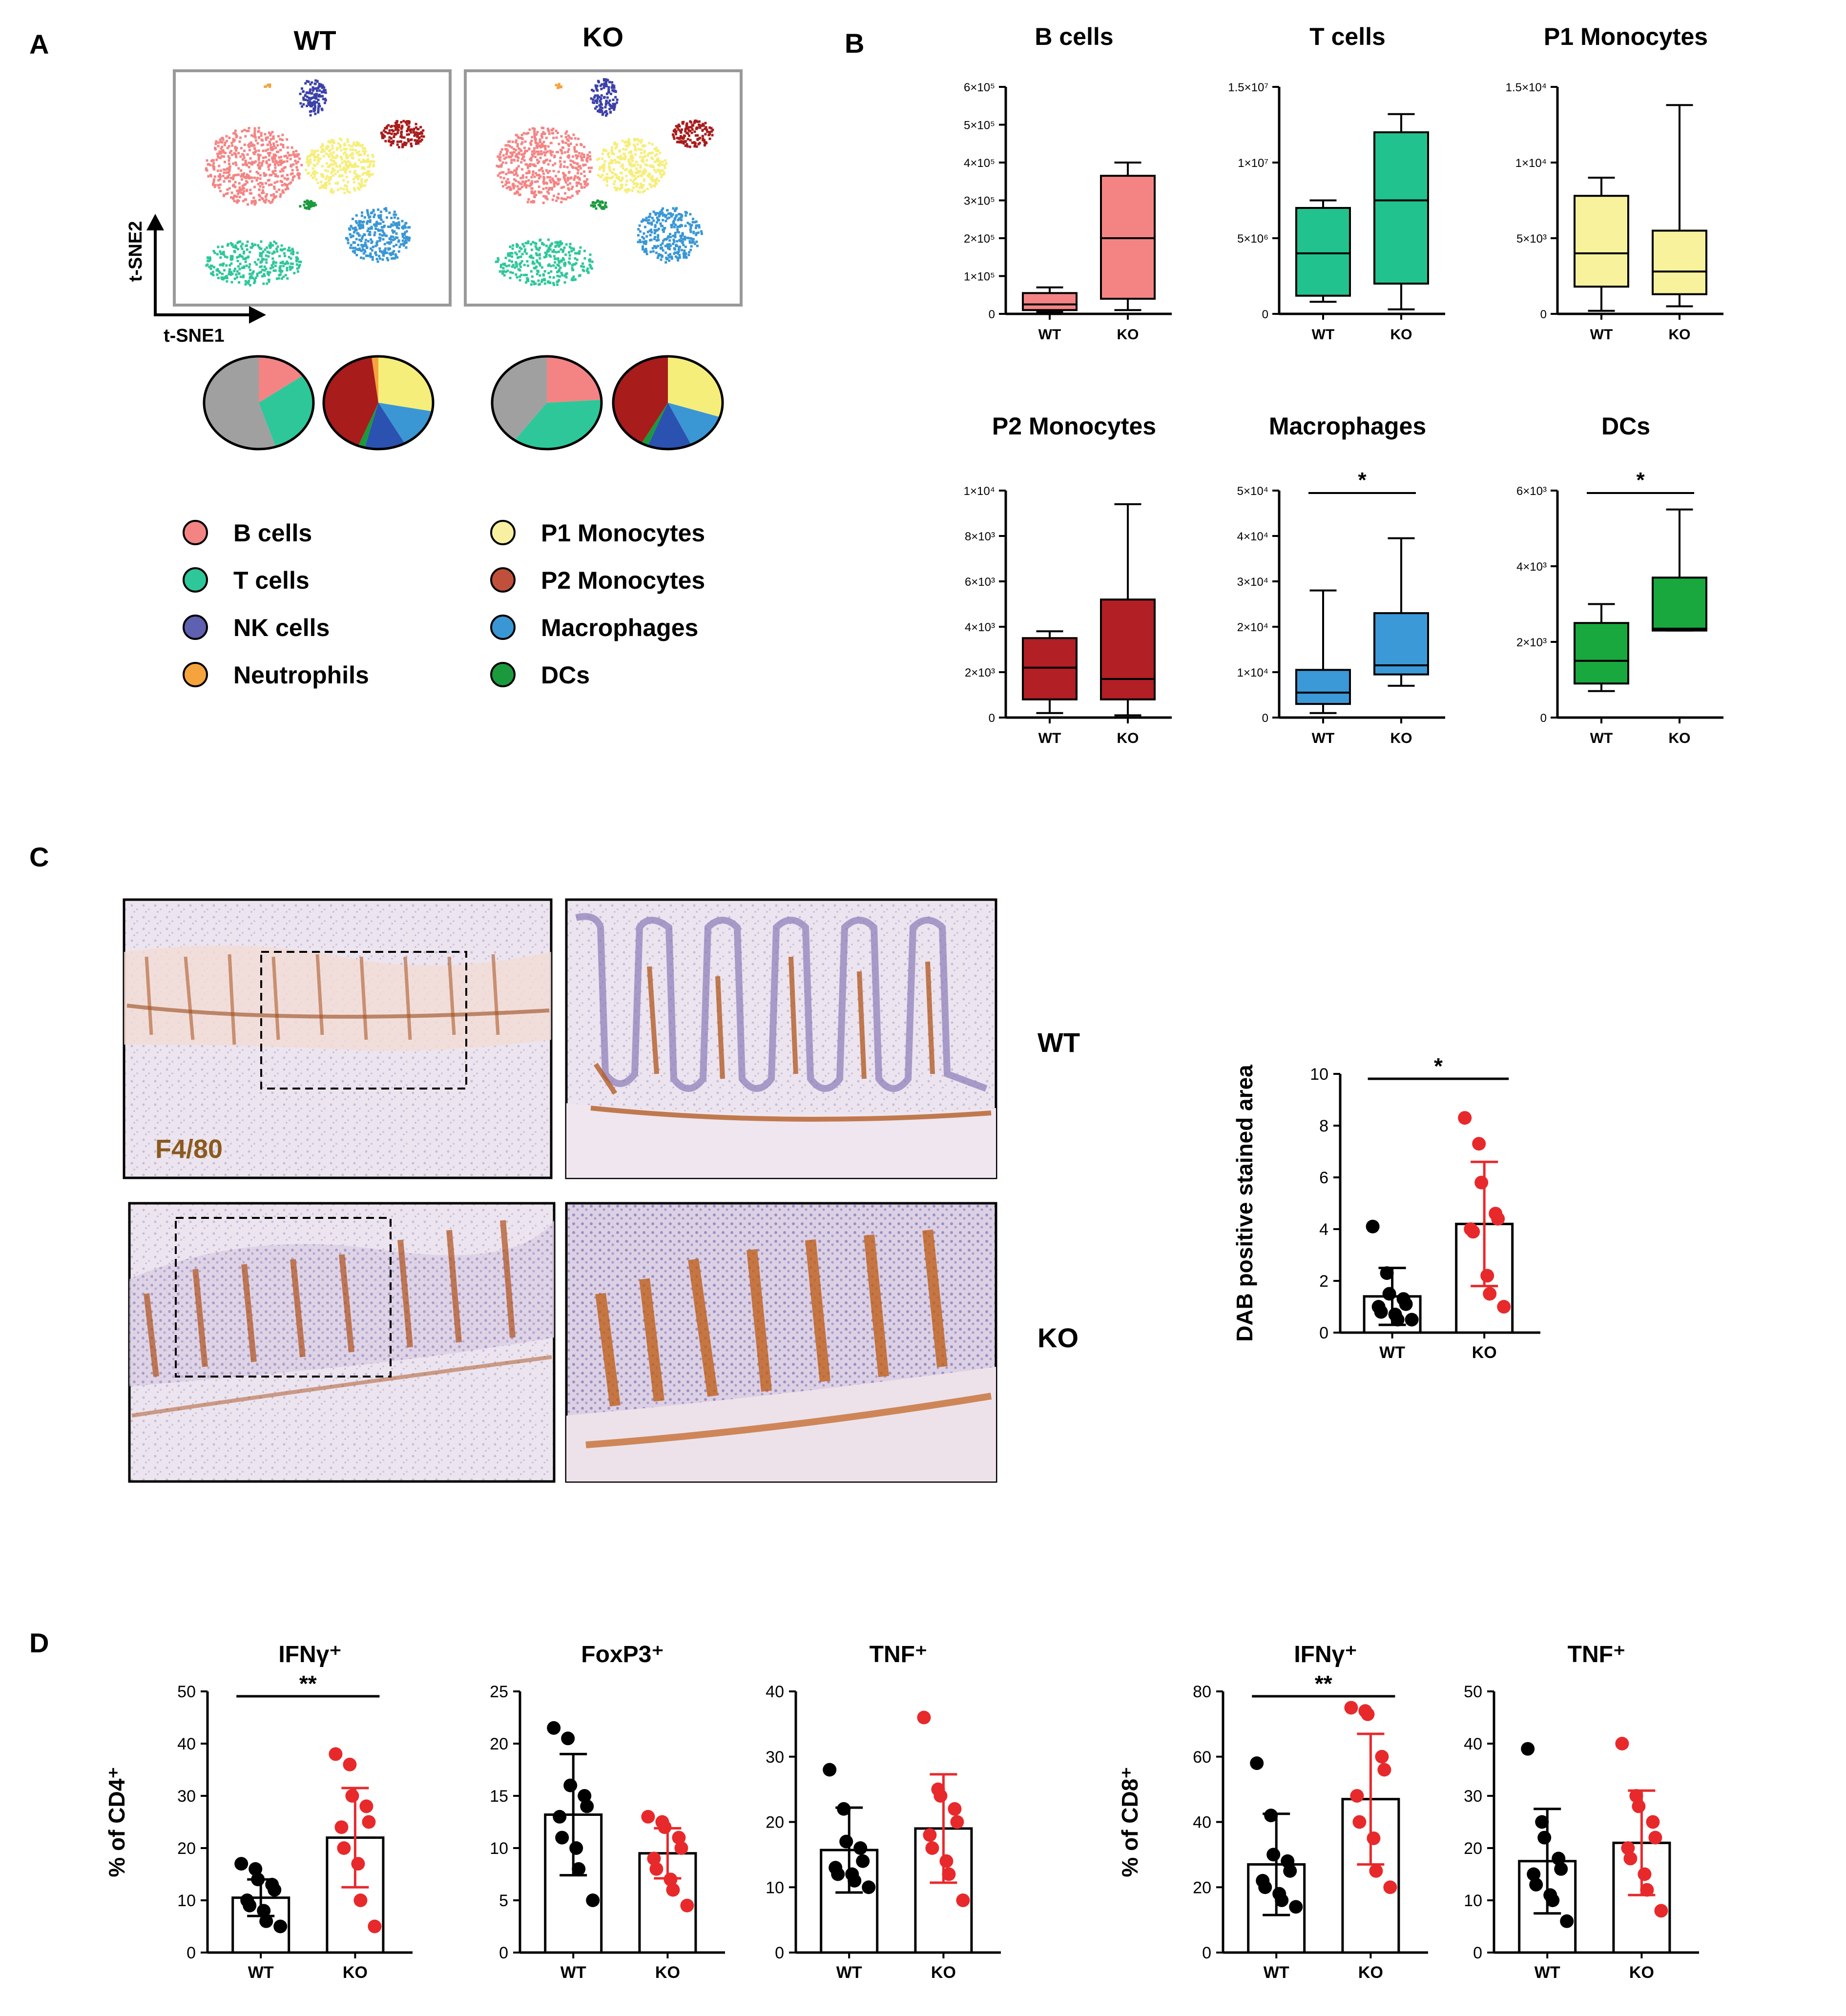 This screenshot has height=2016, width=1846. I want to click on cluster-nk, so click(604, 98).